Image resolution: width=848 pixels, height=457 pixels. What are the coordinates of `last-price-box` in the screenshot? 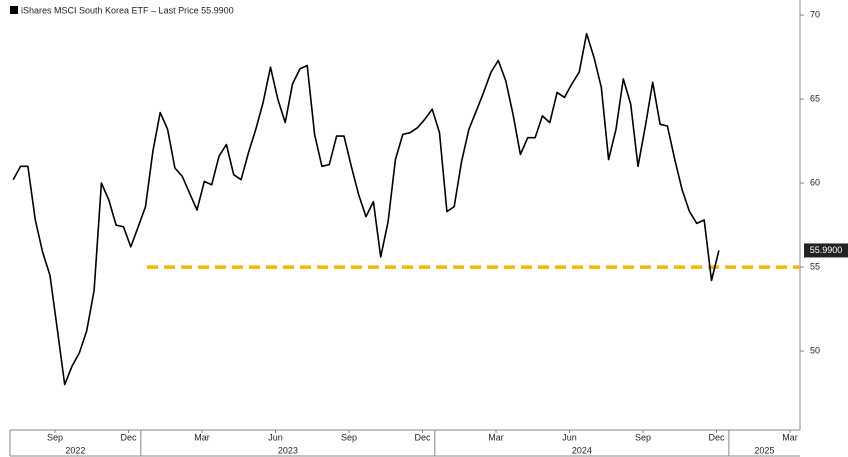 It's located at (826, 250).